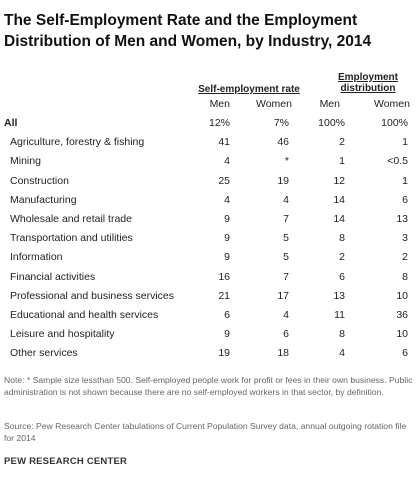 The image size is (420, 485). What do you see at coordinates (210, 164) in the screenshot?
I see `table-row: Mining 4 * 1 <0.5` at bounding box center [210, 164].